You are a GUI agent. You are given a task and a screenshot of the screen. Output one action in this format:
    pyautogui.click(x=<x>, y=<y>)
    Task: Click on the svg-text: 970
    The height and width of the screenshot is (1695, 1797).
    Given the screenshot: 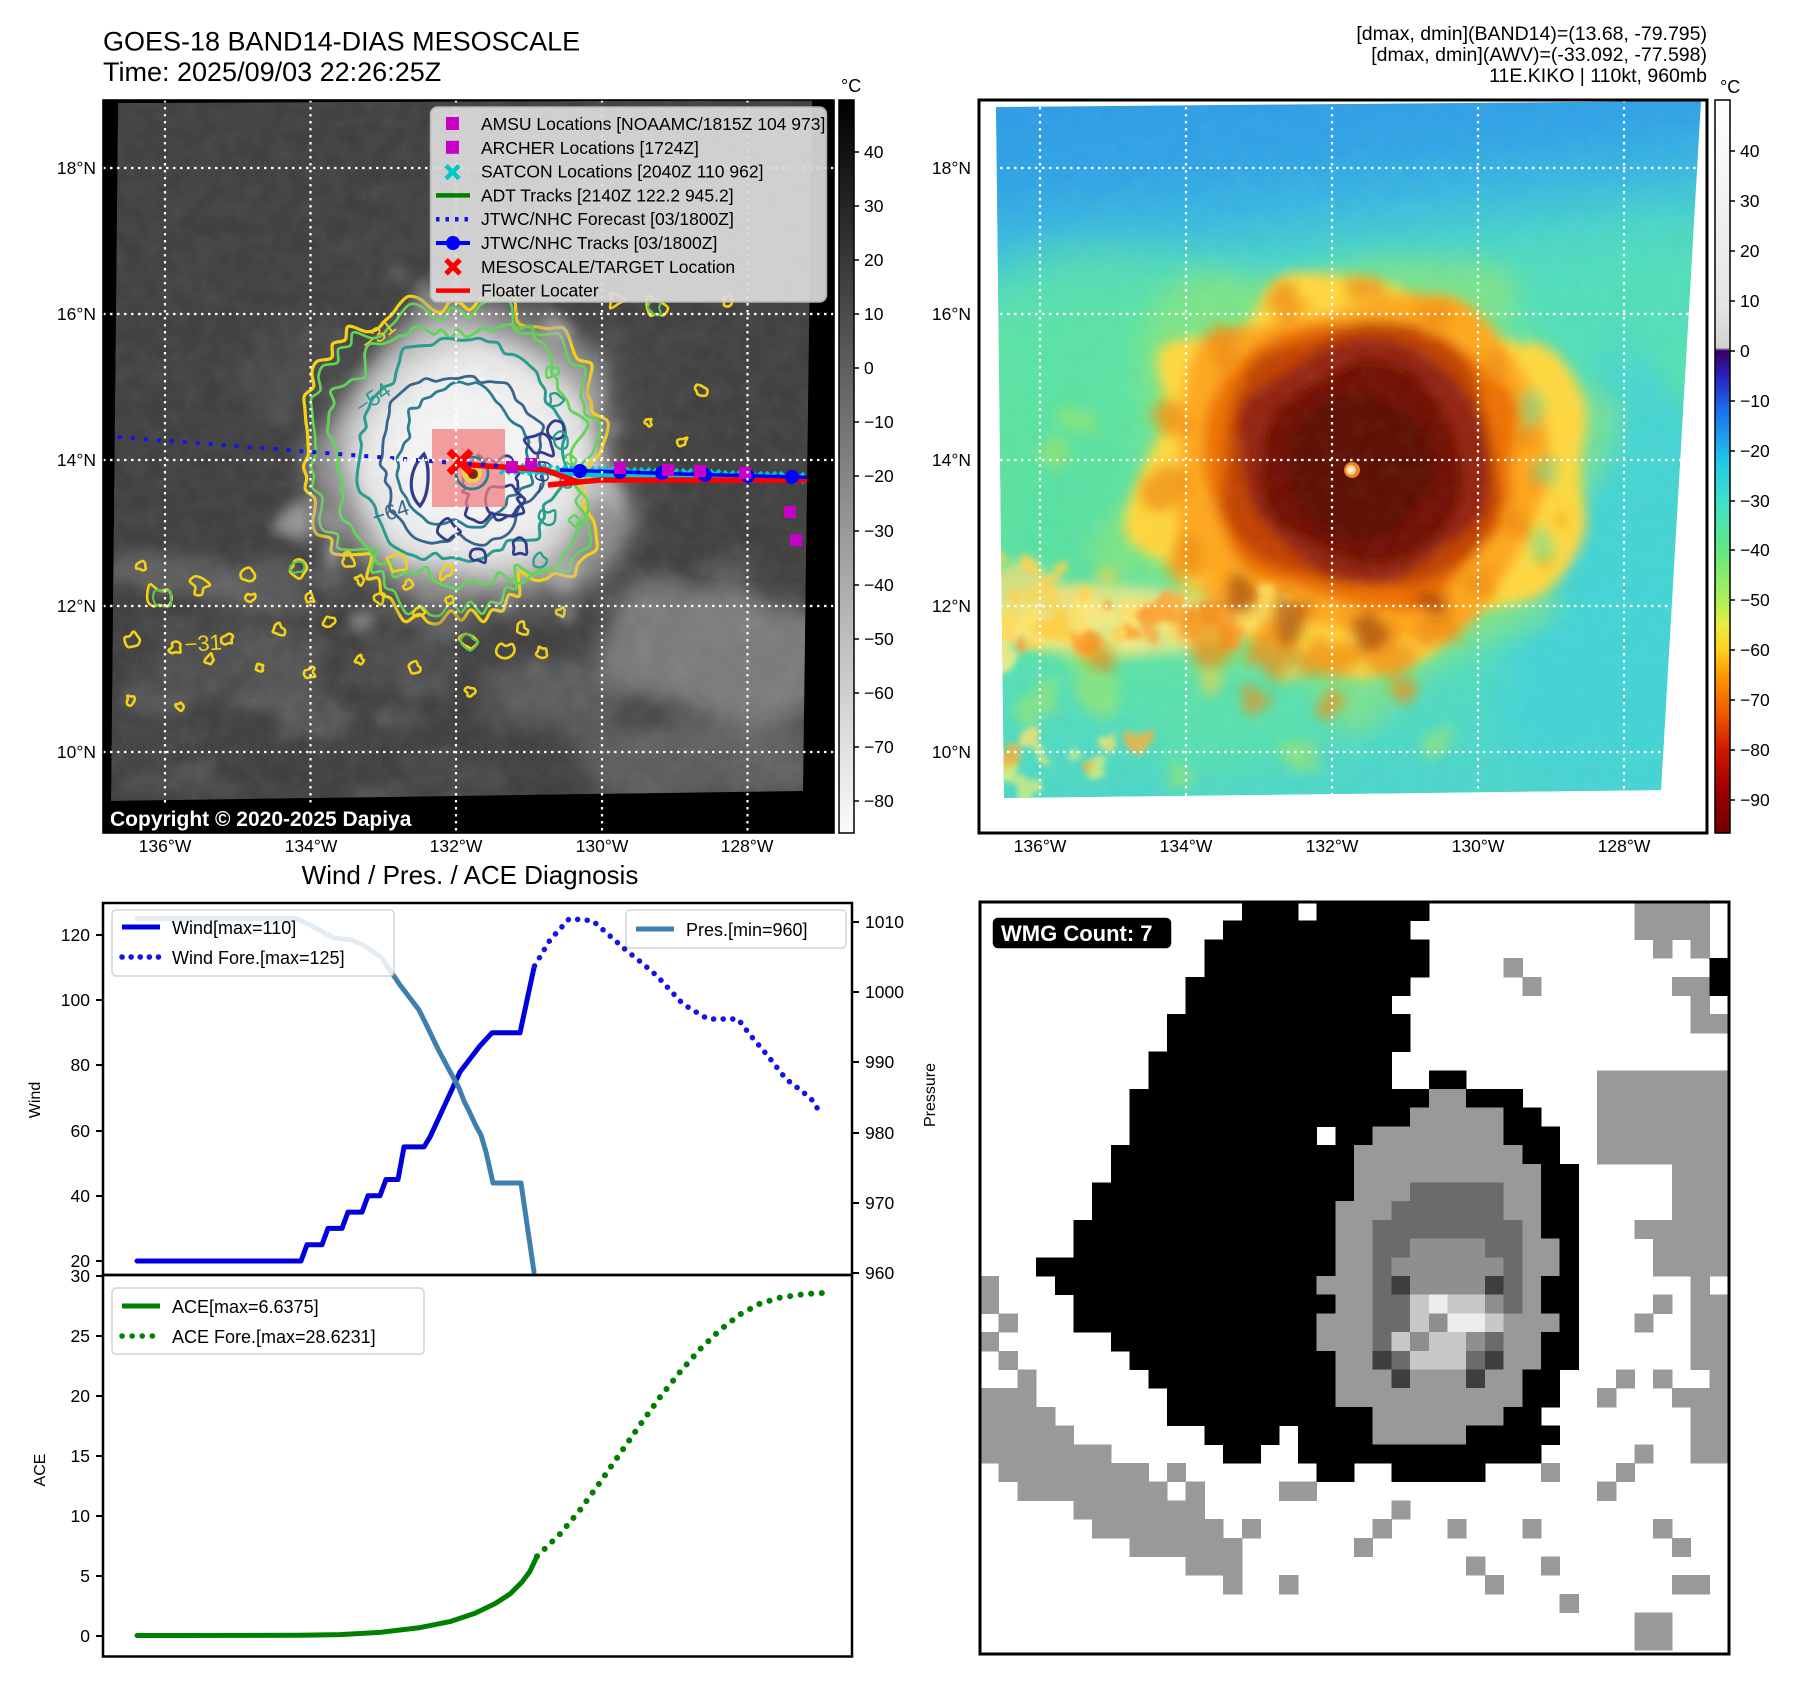 What is the action you would take?
    pyautogui.click(x=879, y=1203)
    